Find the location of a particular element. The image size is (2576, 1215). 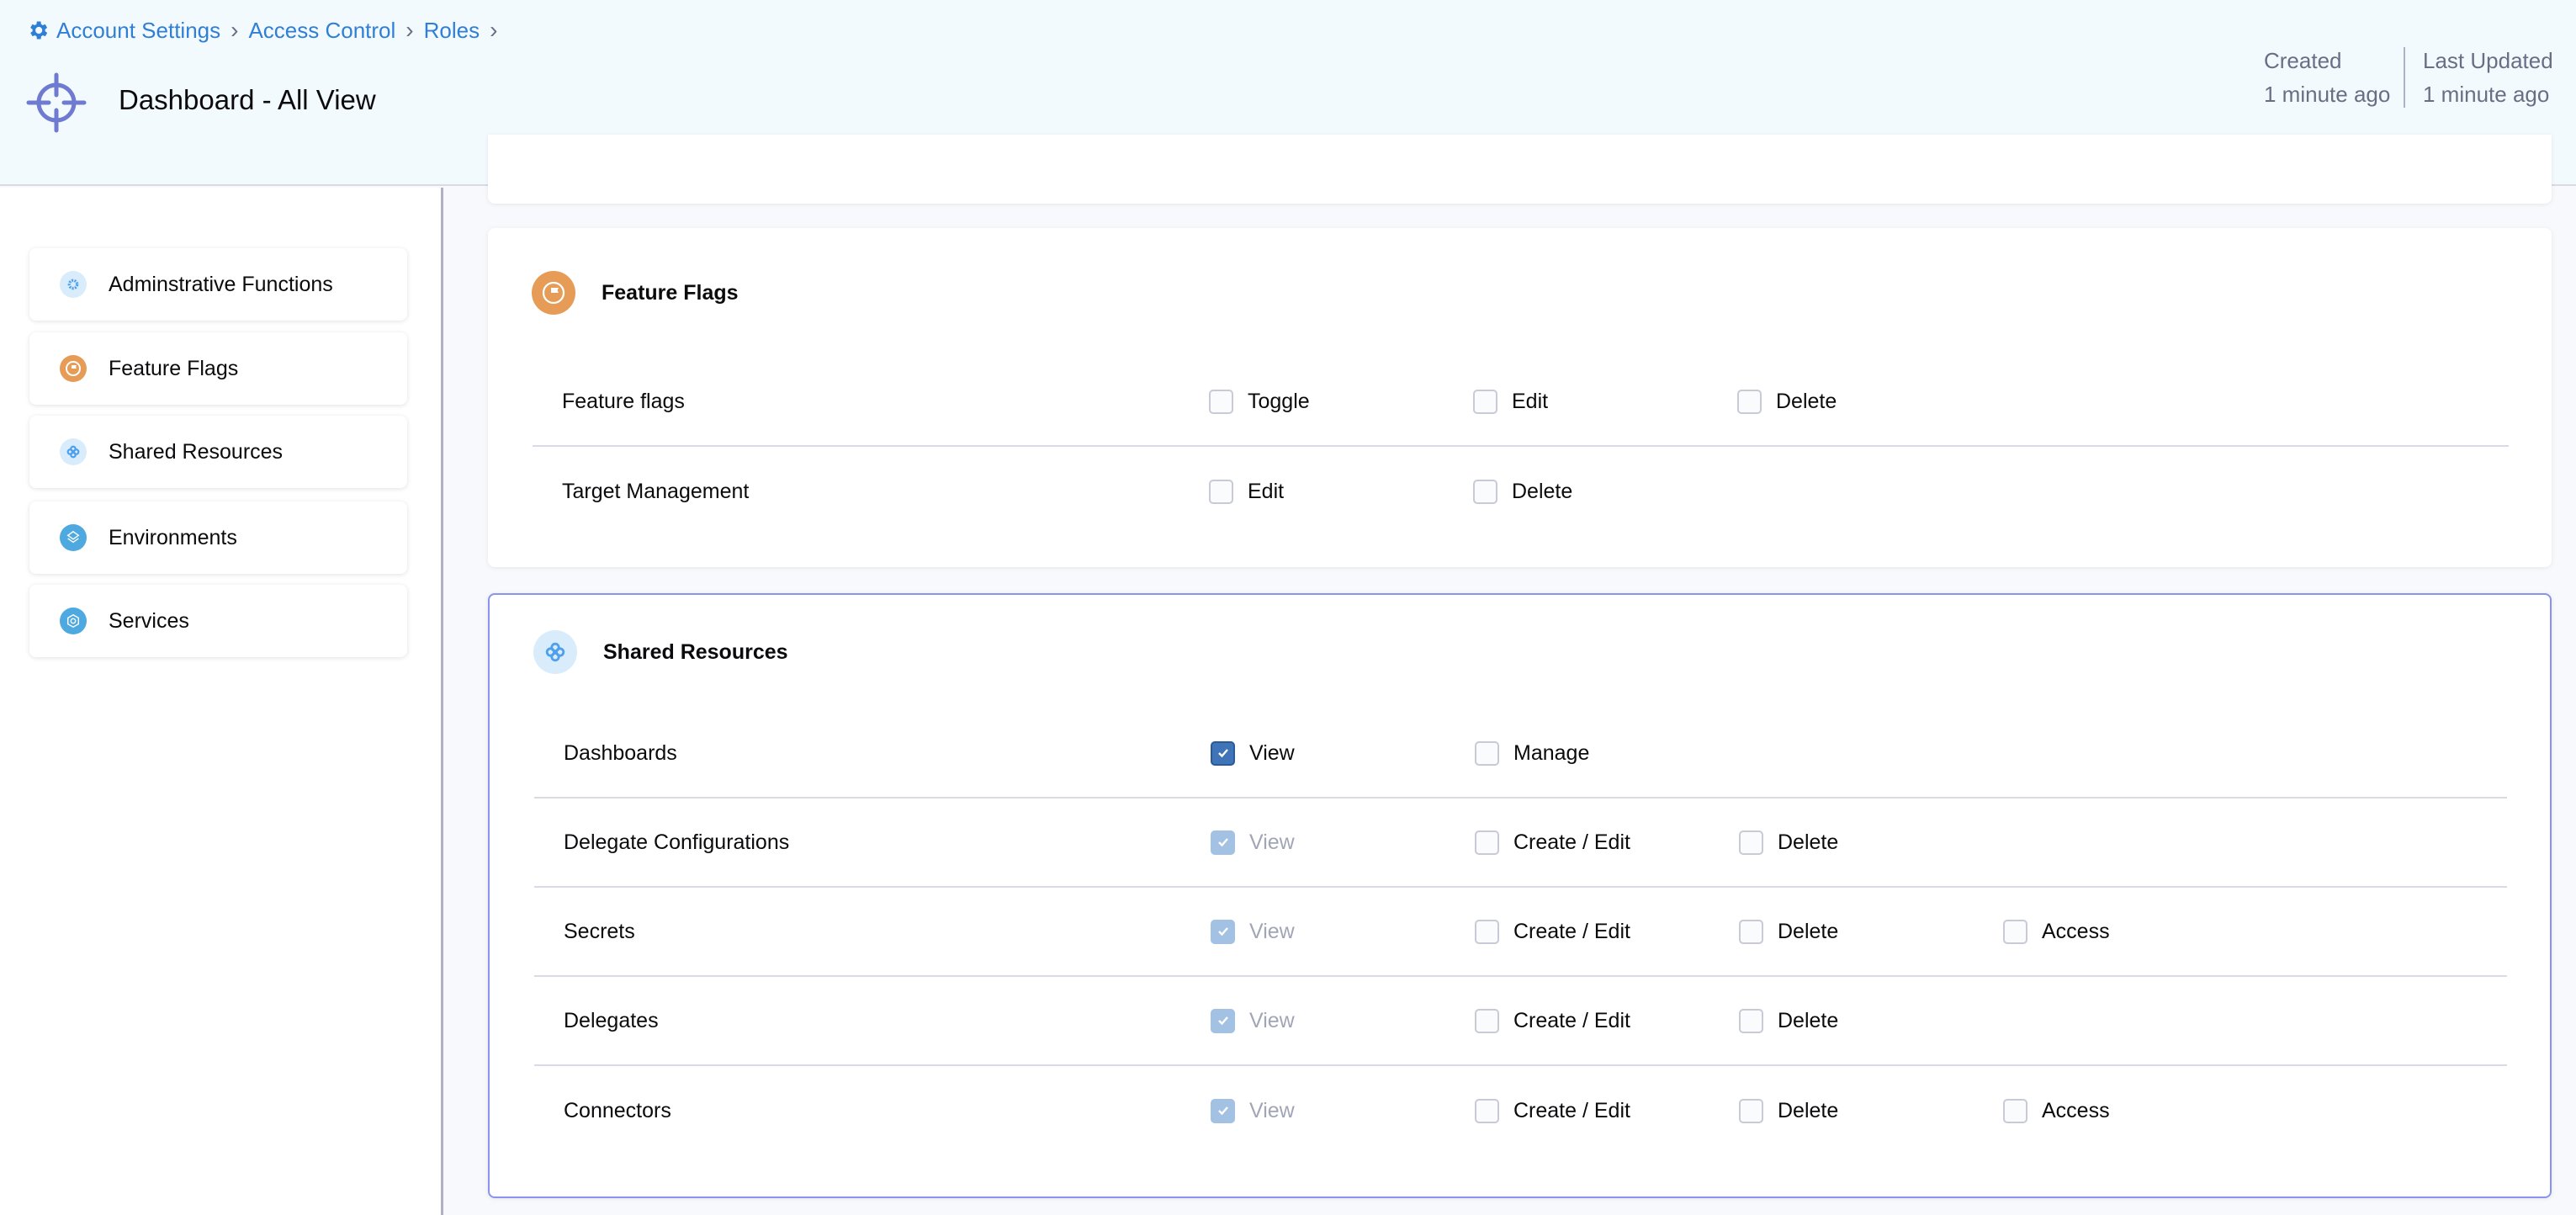

sidebar-item-administrative-functions: Adminstrative Functions is located at coordinates (218, 284).